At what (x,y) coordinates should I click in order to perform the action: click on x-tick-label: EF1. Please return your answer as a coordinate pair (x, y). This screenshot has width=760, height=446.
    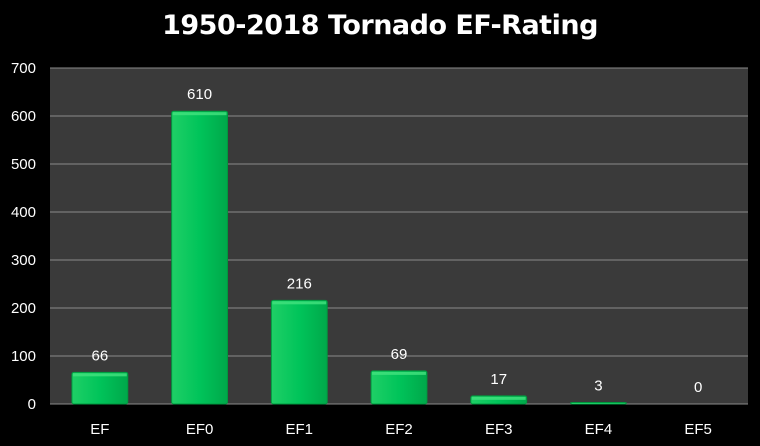
    Looking at the image, I should click on (300, 429).